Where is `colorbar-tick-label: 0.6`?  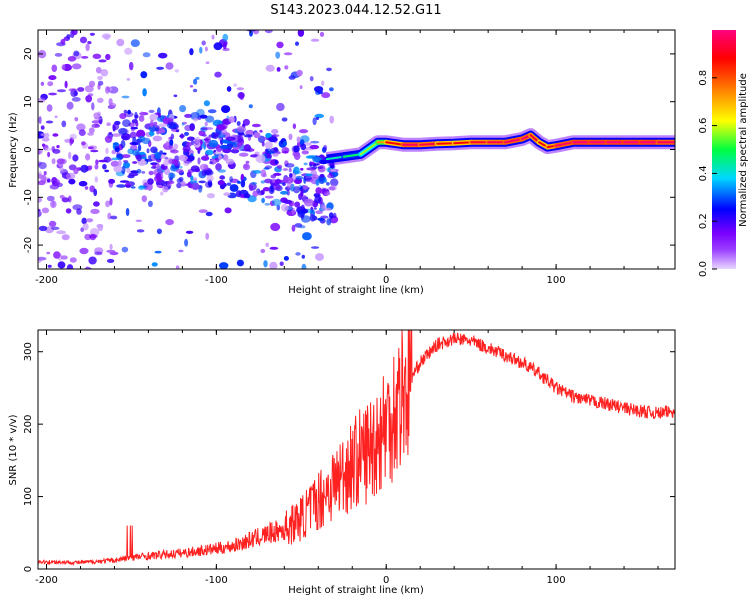 colorbar-tick-label: 0.6 is located at coordinates (703, 126).